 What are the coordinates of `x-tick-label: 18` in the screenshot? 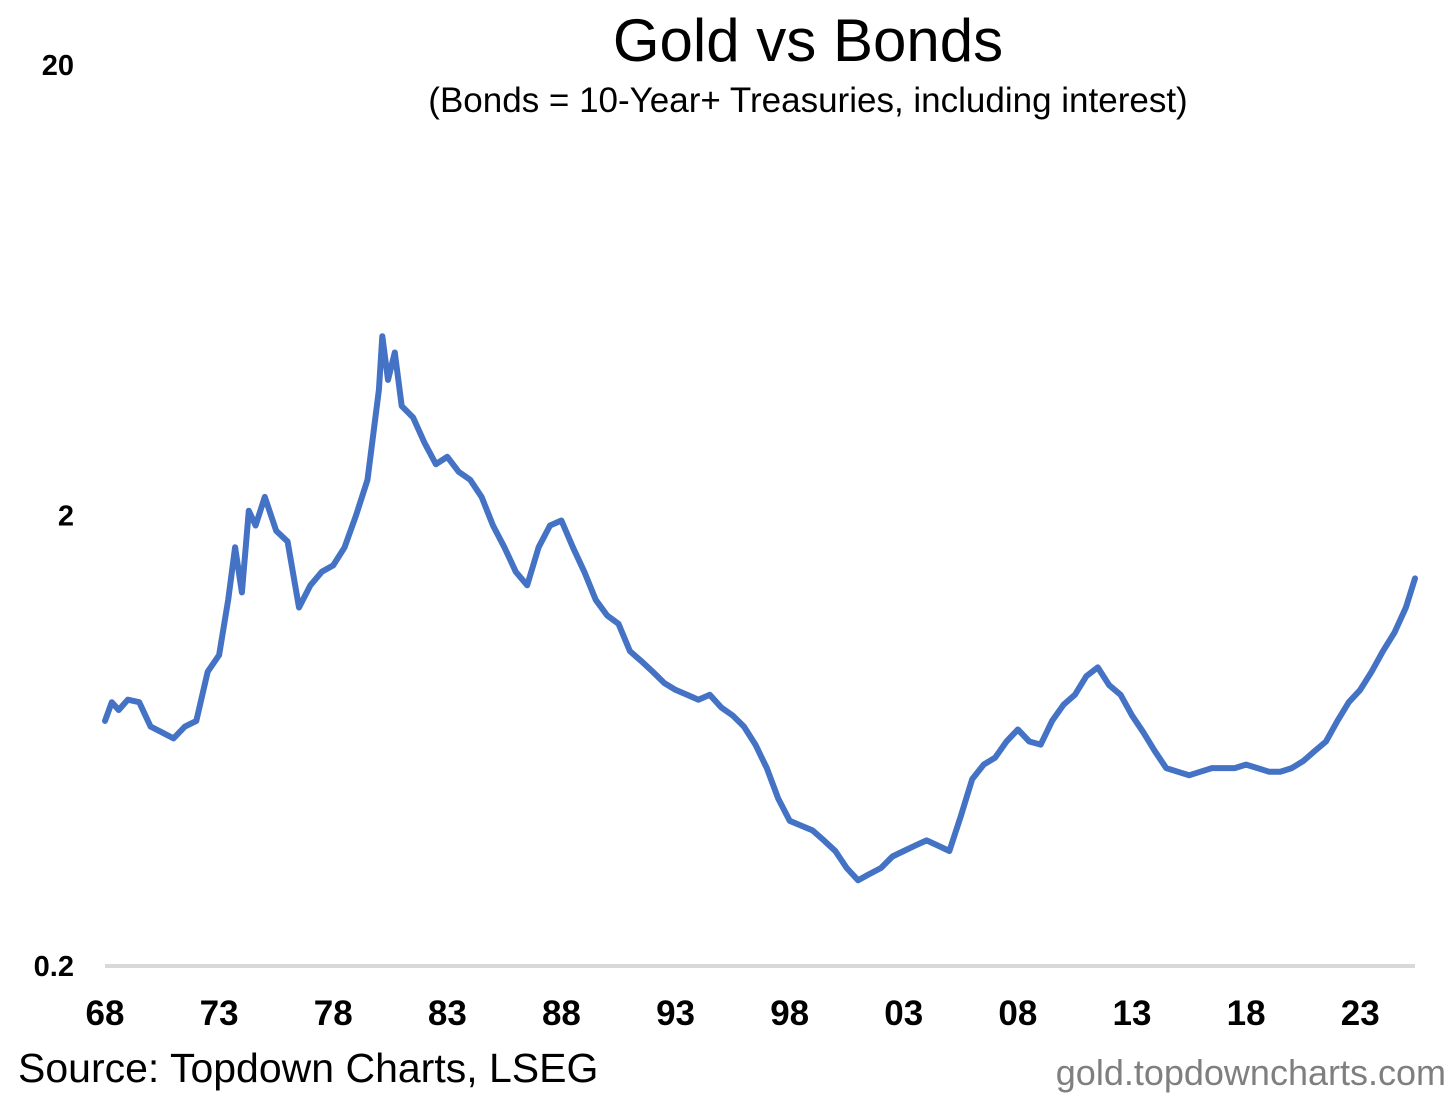 It's located at (1246, 1013).